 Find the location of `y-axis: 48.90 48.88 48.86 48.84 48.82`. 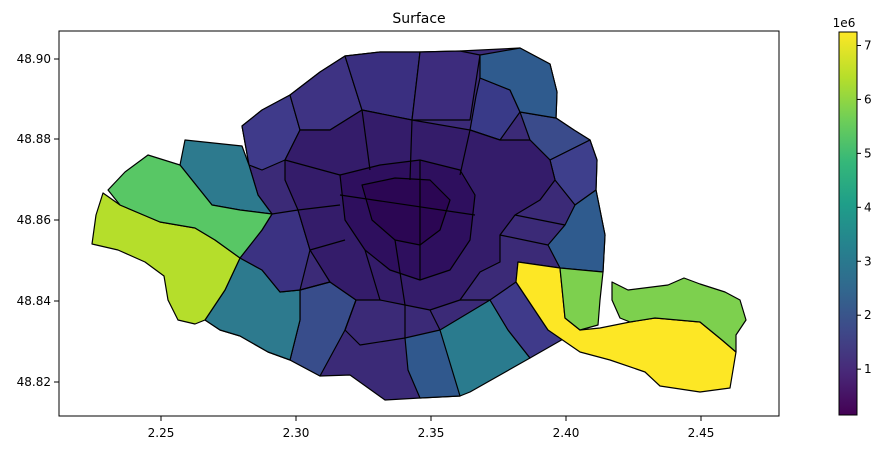

y-axis: 48.90 48.88 48.86 48.84 48.82 is located at coordinates (38, 220).